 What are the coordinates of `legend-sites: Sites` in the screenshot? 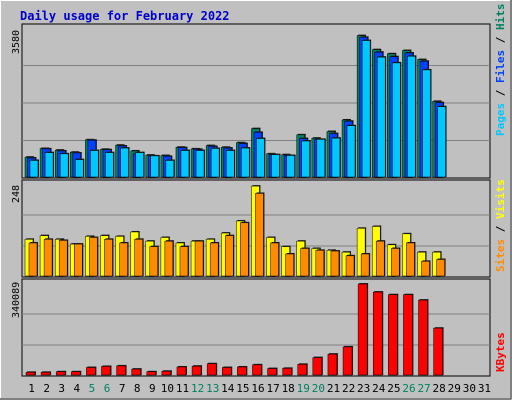 It's located at (500, 255).